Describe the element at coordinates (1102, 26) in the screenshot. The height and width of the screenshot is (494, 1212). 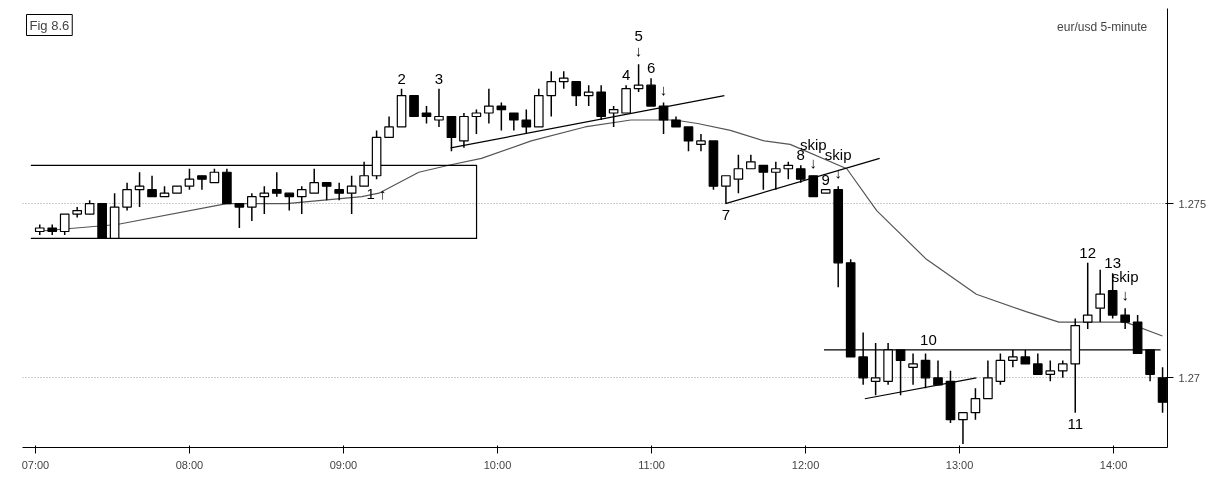
I see `text: eur/usd 5-minute` at that location.